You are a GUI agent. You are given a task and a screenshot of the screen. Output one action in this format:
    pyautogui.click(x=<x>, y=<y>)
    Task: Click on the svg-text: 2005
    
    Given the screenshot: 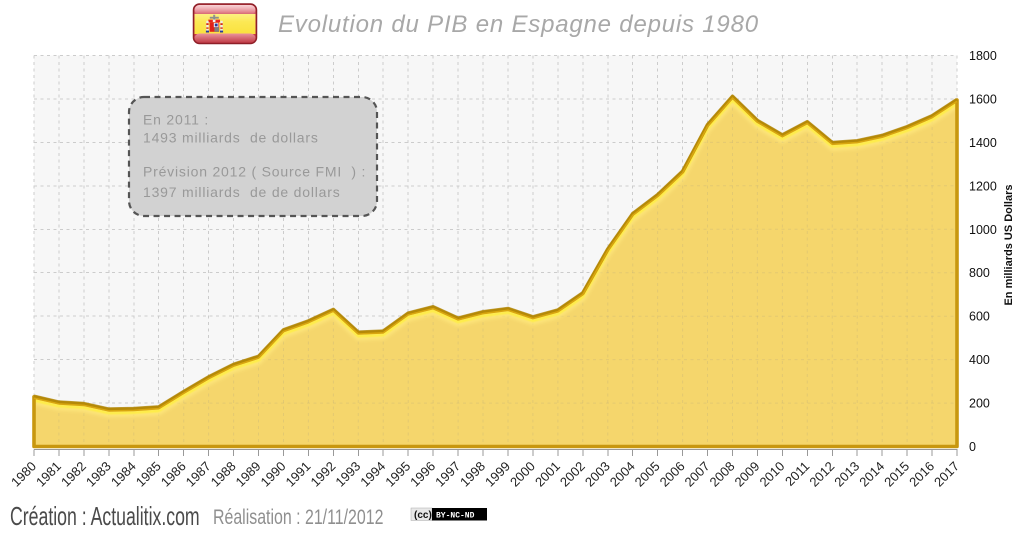 What is the action you would take?
    pyautogui.click(x=647, y=474)
    